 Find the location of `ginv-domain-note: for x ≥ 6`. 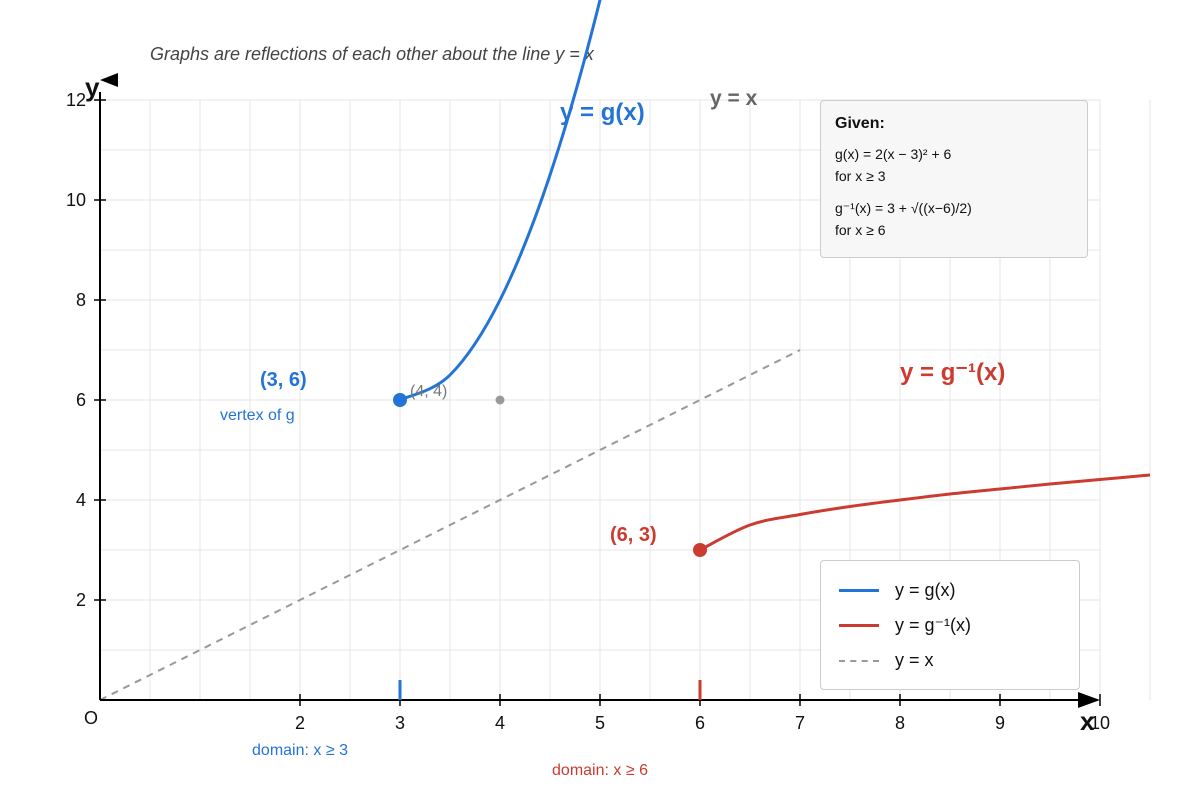

ginv-domain-note: for x ≥ 6 is located at coordinates (860, 230).